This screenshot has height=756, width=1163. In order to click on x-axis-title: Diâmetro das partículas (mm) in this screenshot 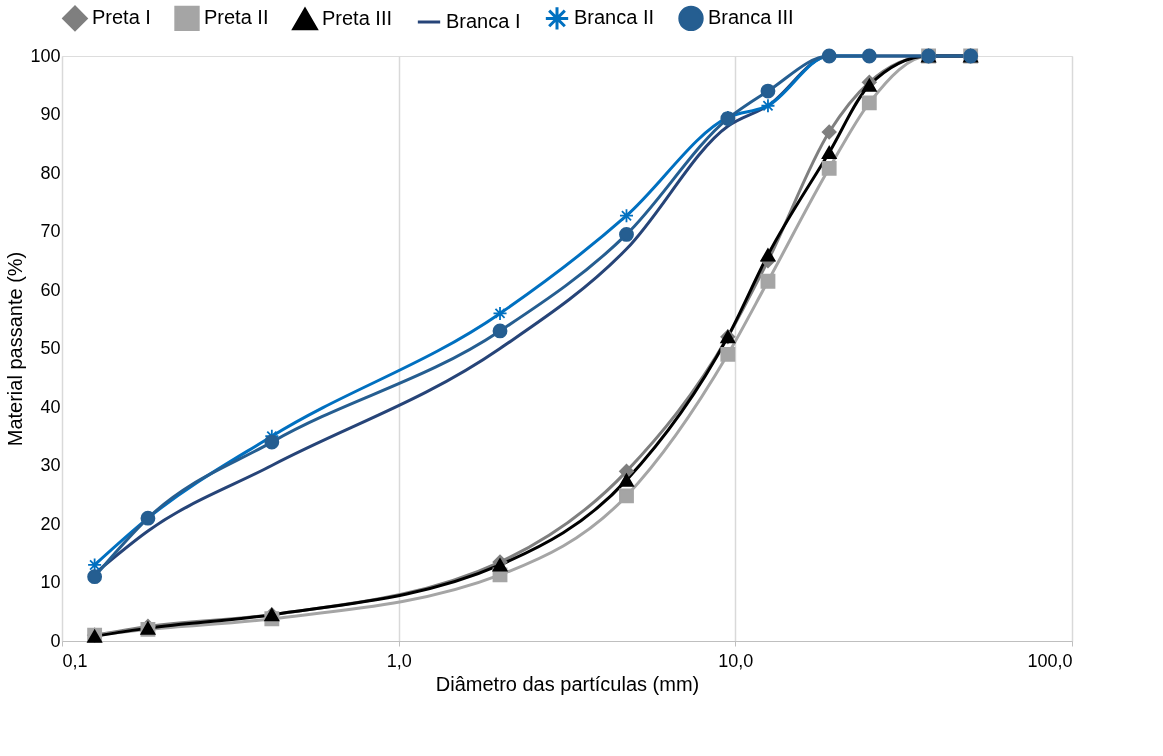, I will do `click(567, 683)`.